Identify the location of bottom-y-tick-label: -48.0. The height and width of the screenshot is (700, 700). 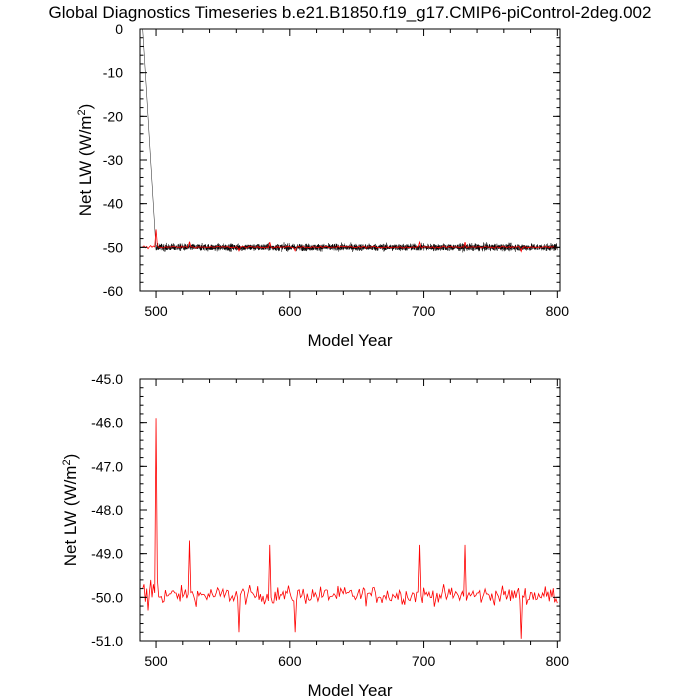
(107, 510).